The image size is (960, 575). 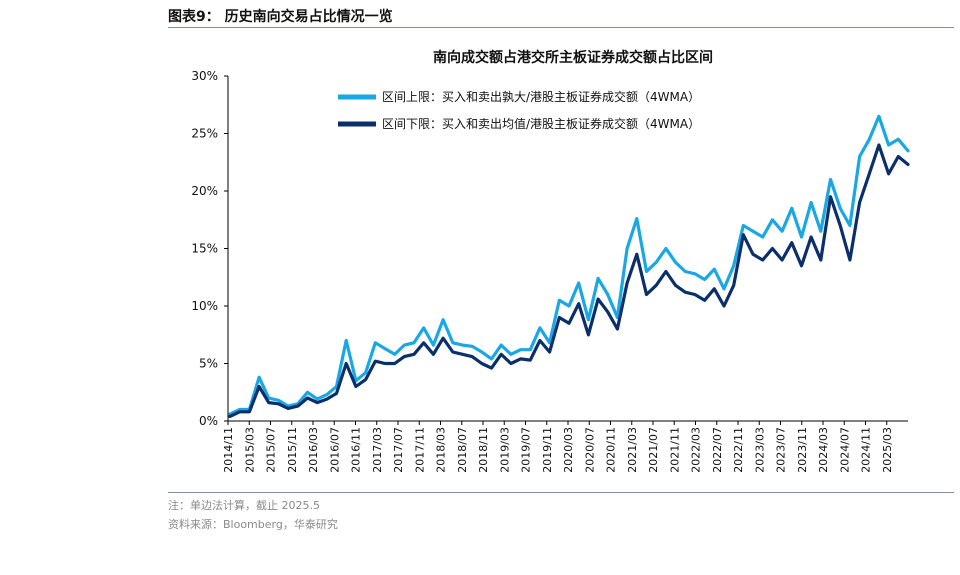 What do you see at coordinates (419, 450) in the screenshot?
I see `x-tick-label: 2017/11` at bounding box center [419, 450].